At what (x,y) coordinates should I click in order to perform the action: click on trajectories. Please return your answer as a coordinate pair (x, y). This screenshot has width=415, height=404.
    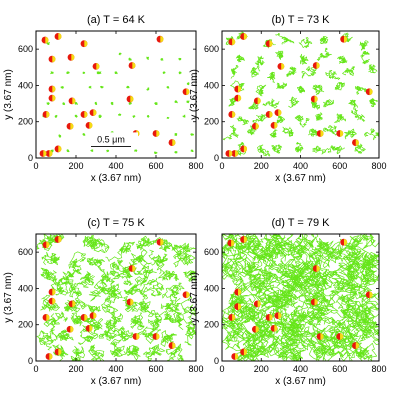
    Looking at the image, I should click on (116, 297).